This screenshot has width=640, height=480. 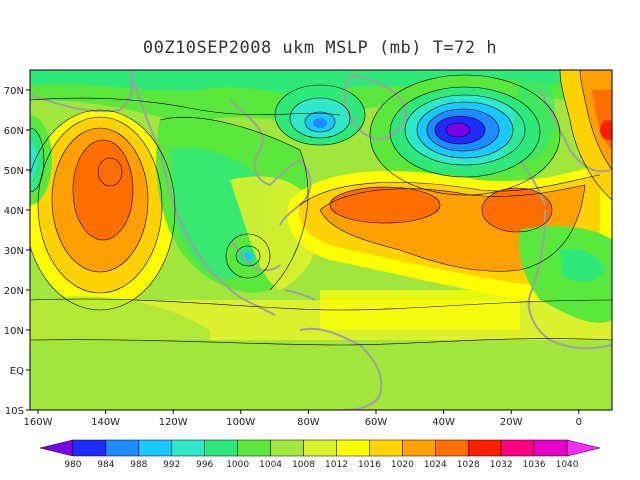 I want to click on africa-coast, so click(x=569, y=279).